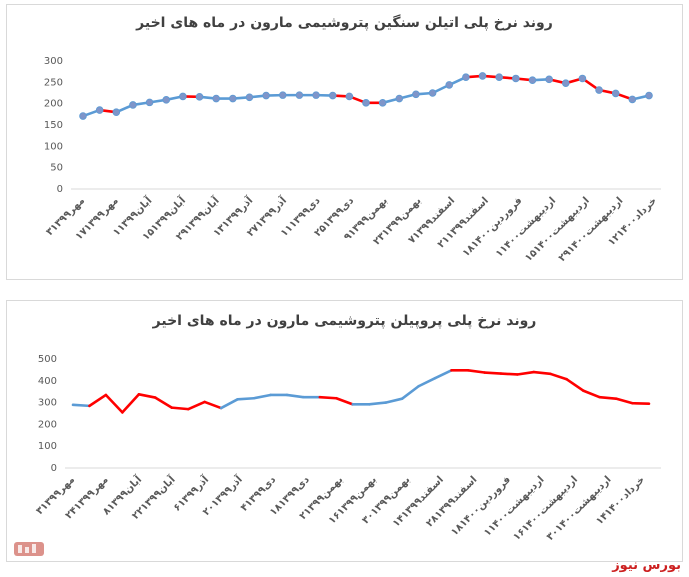 This screenshot has width=689, height=577. What do you see at coordinates (29, 549) in the screenshot?
I see `bourse-news-logo-icon` at bounding box center [29, 549].